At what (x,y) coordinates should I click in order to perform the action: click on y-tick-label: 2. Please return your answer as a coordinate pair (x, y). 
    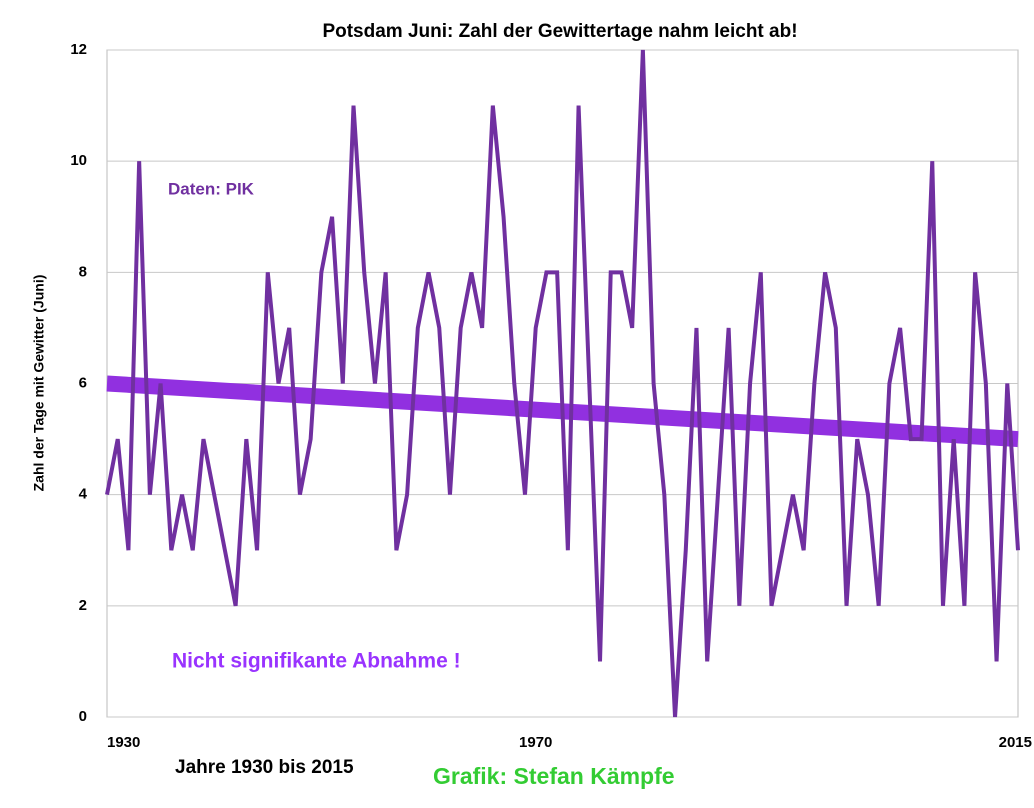
    Looking at the image, I should click on (83, 605).